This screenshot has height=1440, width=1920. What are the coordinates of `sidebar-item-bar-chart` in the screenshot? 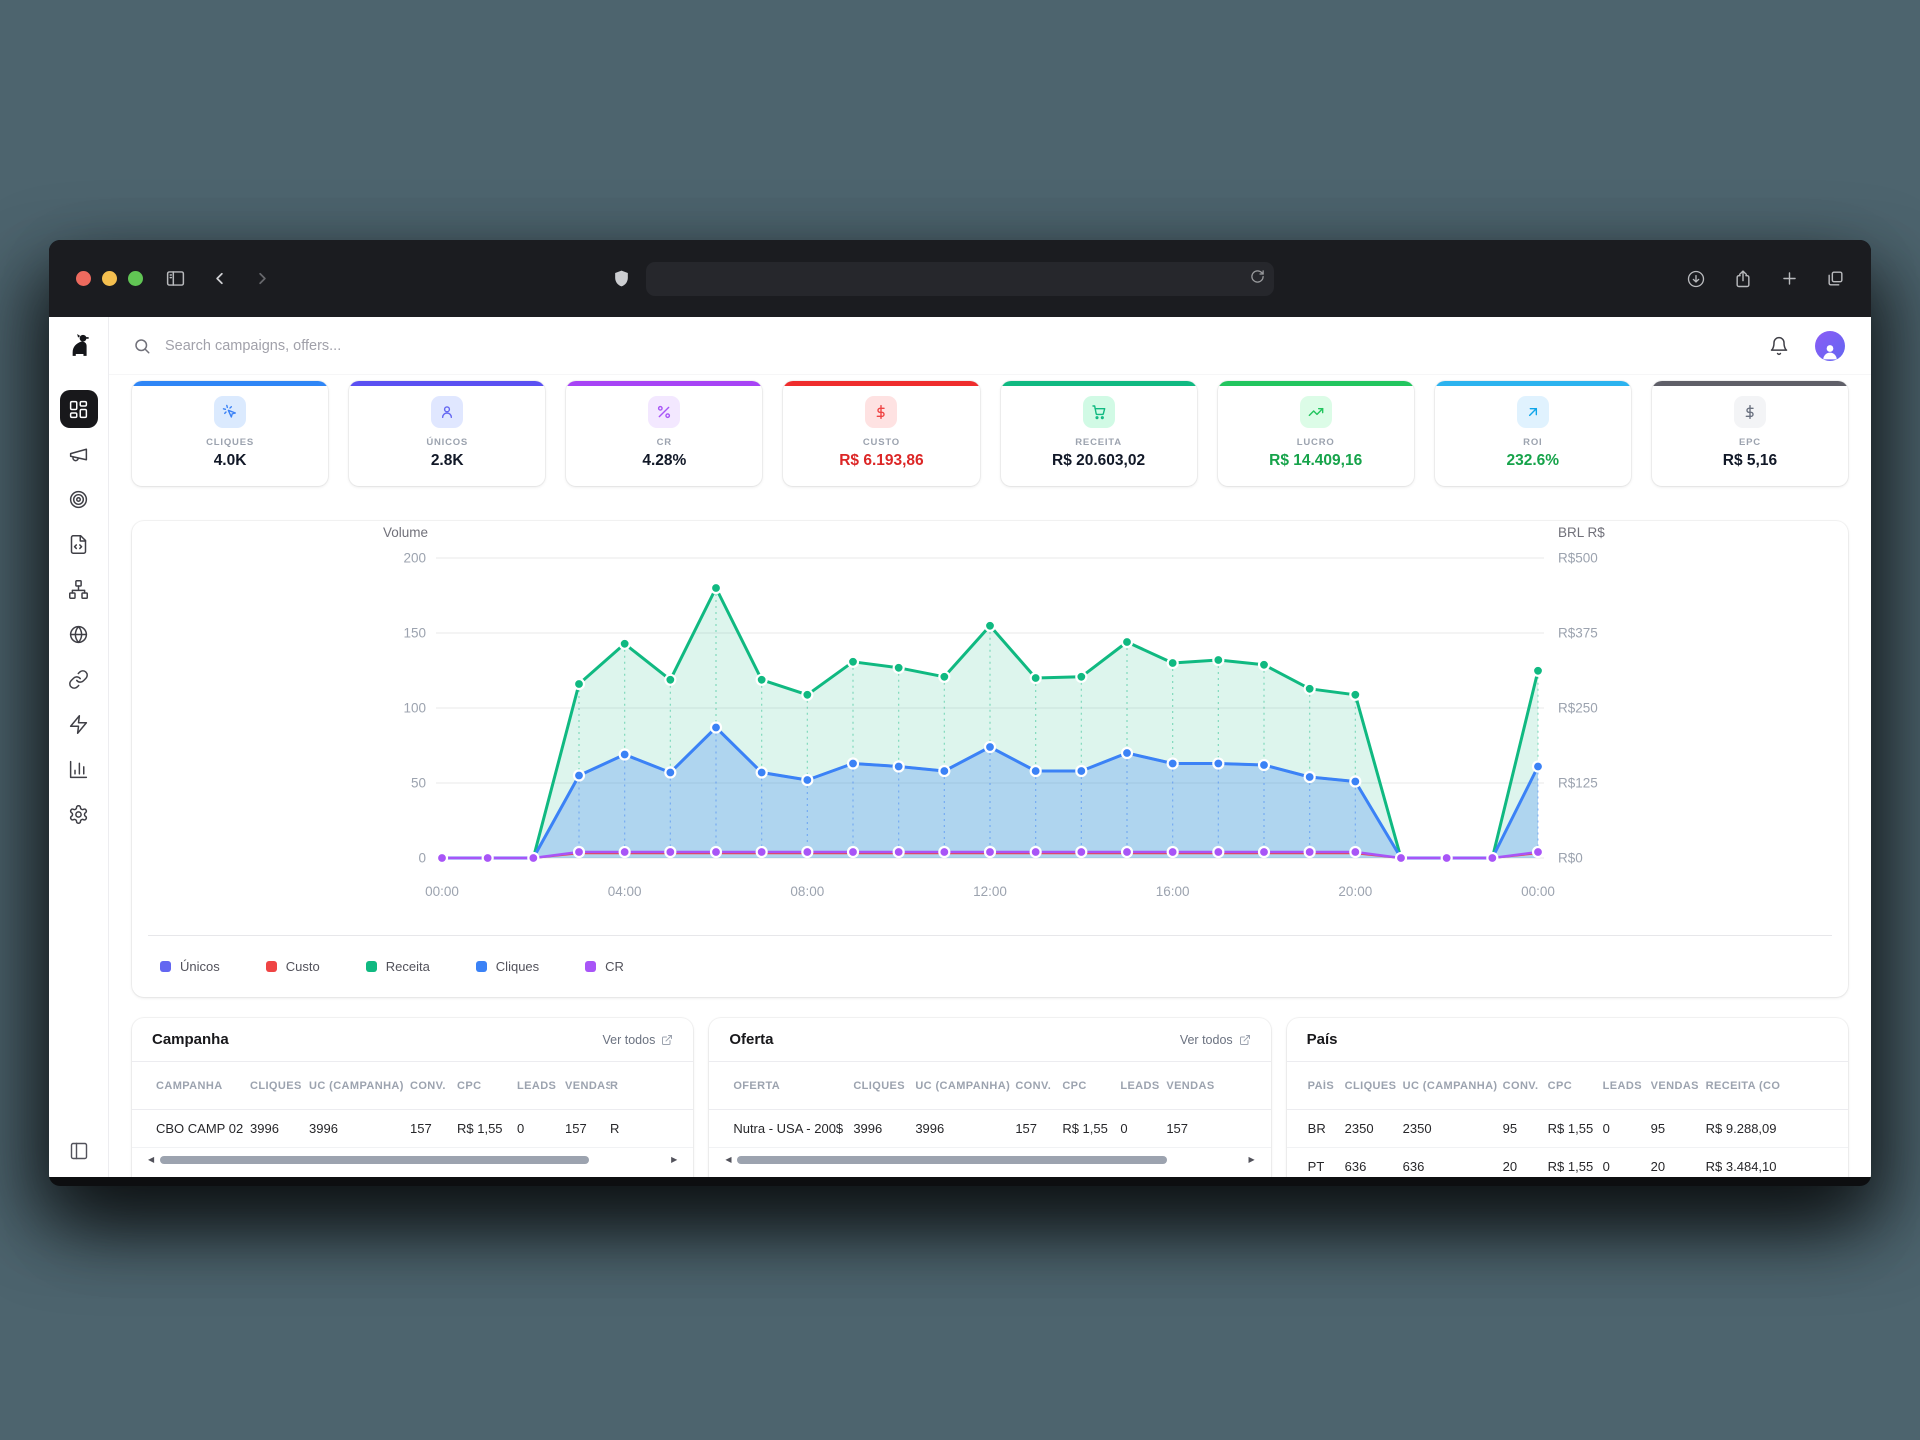 It's located at (79, 769).